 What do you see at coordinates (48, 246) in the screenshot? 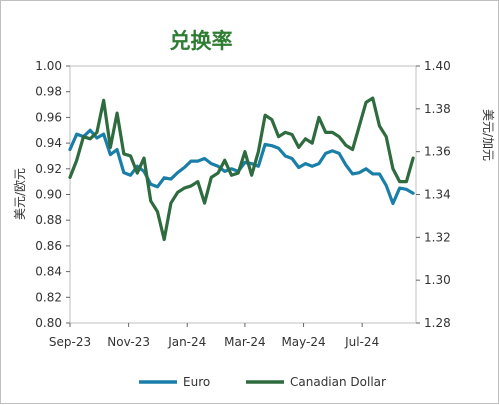
I see `left-tick-label: 0.86` at bounding box center [48, 246].